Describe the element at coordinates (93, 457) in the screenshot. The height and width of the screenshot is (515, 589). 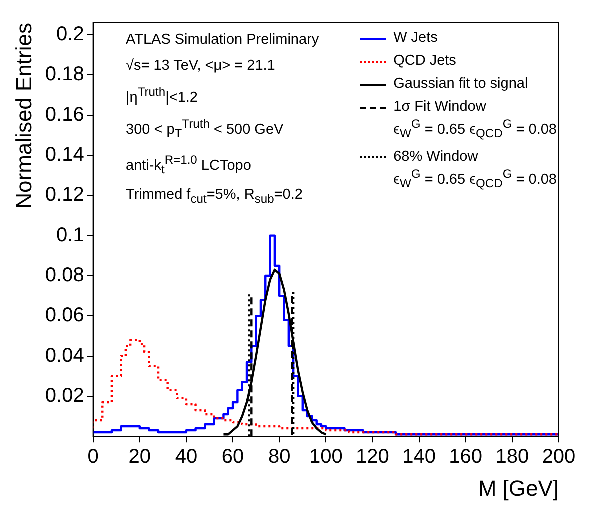
I see `x-tick-label: 0` at that location.